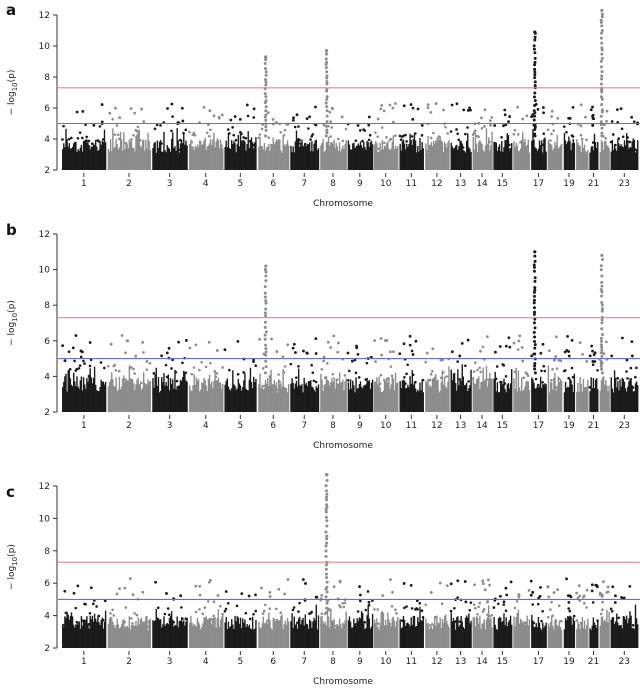  Describe the element at coordinates (538, 662) in the screenshot. I see `x-tick-label: 17` at that location.